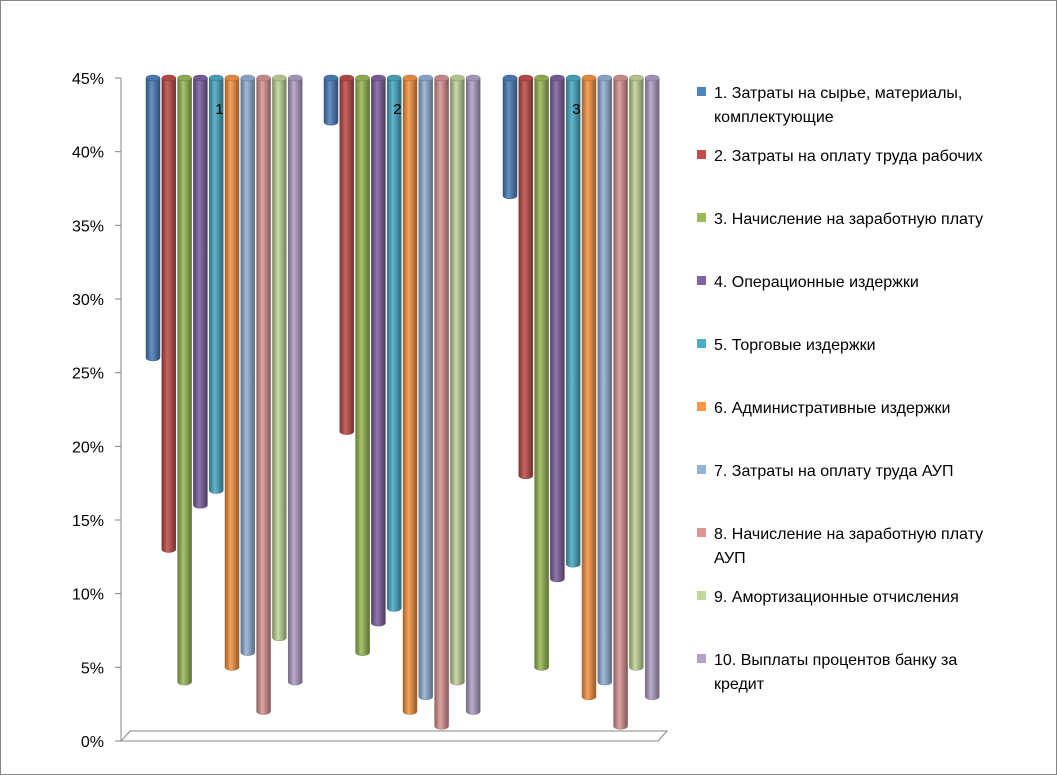 The image size is (1057, 775). What do you see at coordinates (836, 597) in the screenshot?
I see `legend-label: 9. Амортизационные отчисления` at bounding box center [836, 597].